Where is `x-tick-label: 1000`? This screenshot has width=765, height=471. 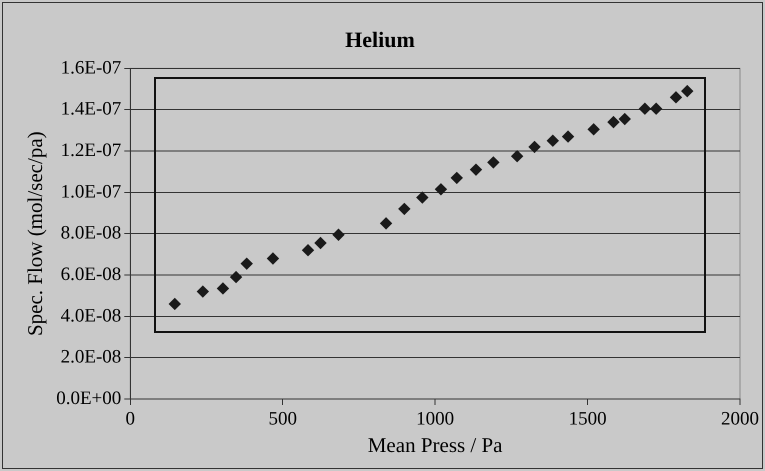 x-tick-label: 1000 is located at coordinates (435, 419).